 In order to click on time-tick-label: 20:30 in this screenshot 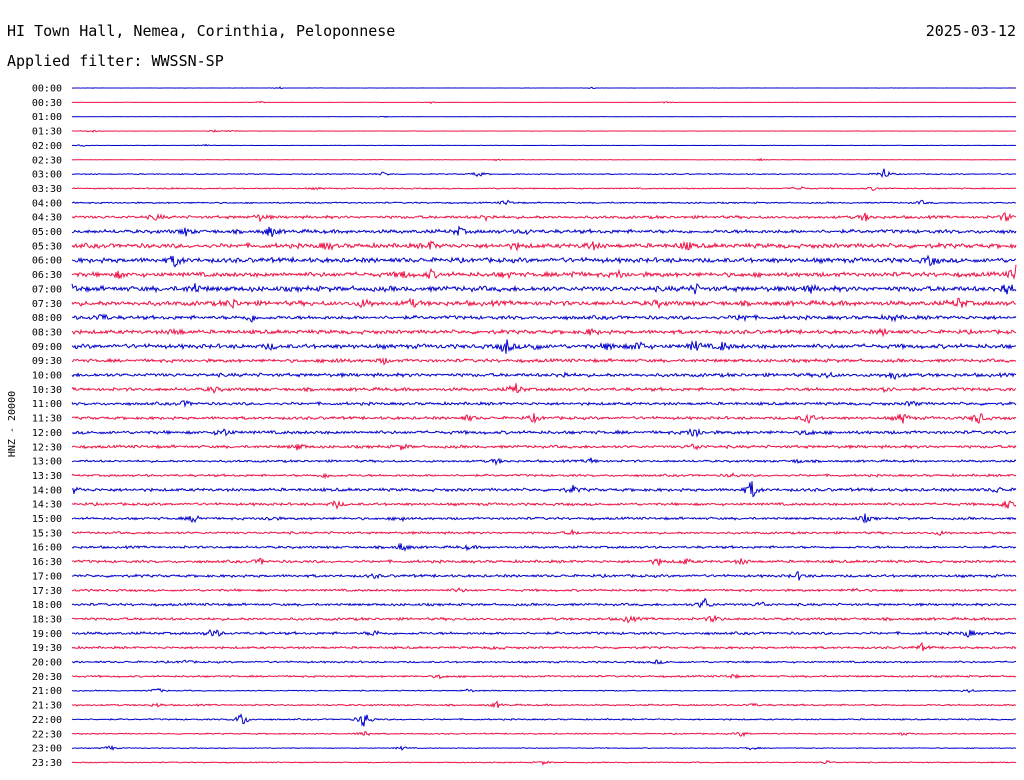, I will do `click(47, 677)`.